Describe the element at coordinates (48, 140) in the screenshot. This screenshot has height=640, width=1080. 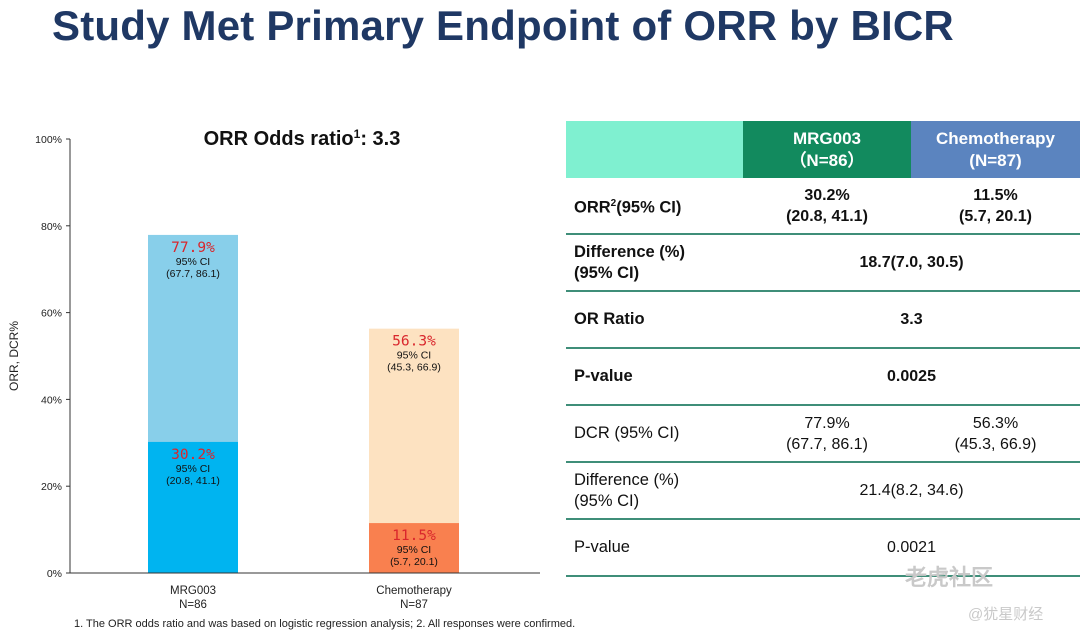
I see `y-tick-label-5: 100%` at that location.